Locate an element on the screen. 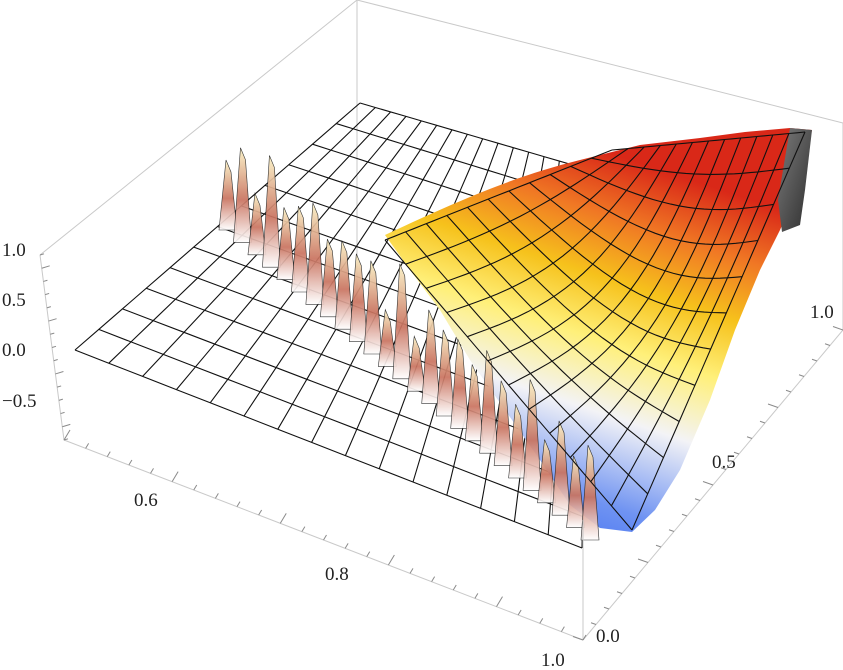 The width and height of the screenshot is (843, 670). x-tick-label: 0.6 is located at coordinates (146, 500).